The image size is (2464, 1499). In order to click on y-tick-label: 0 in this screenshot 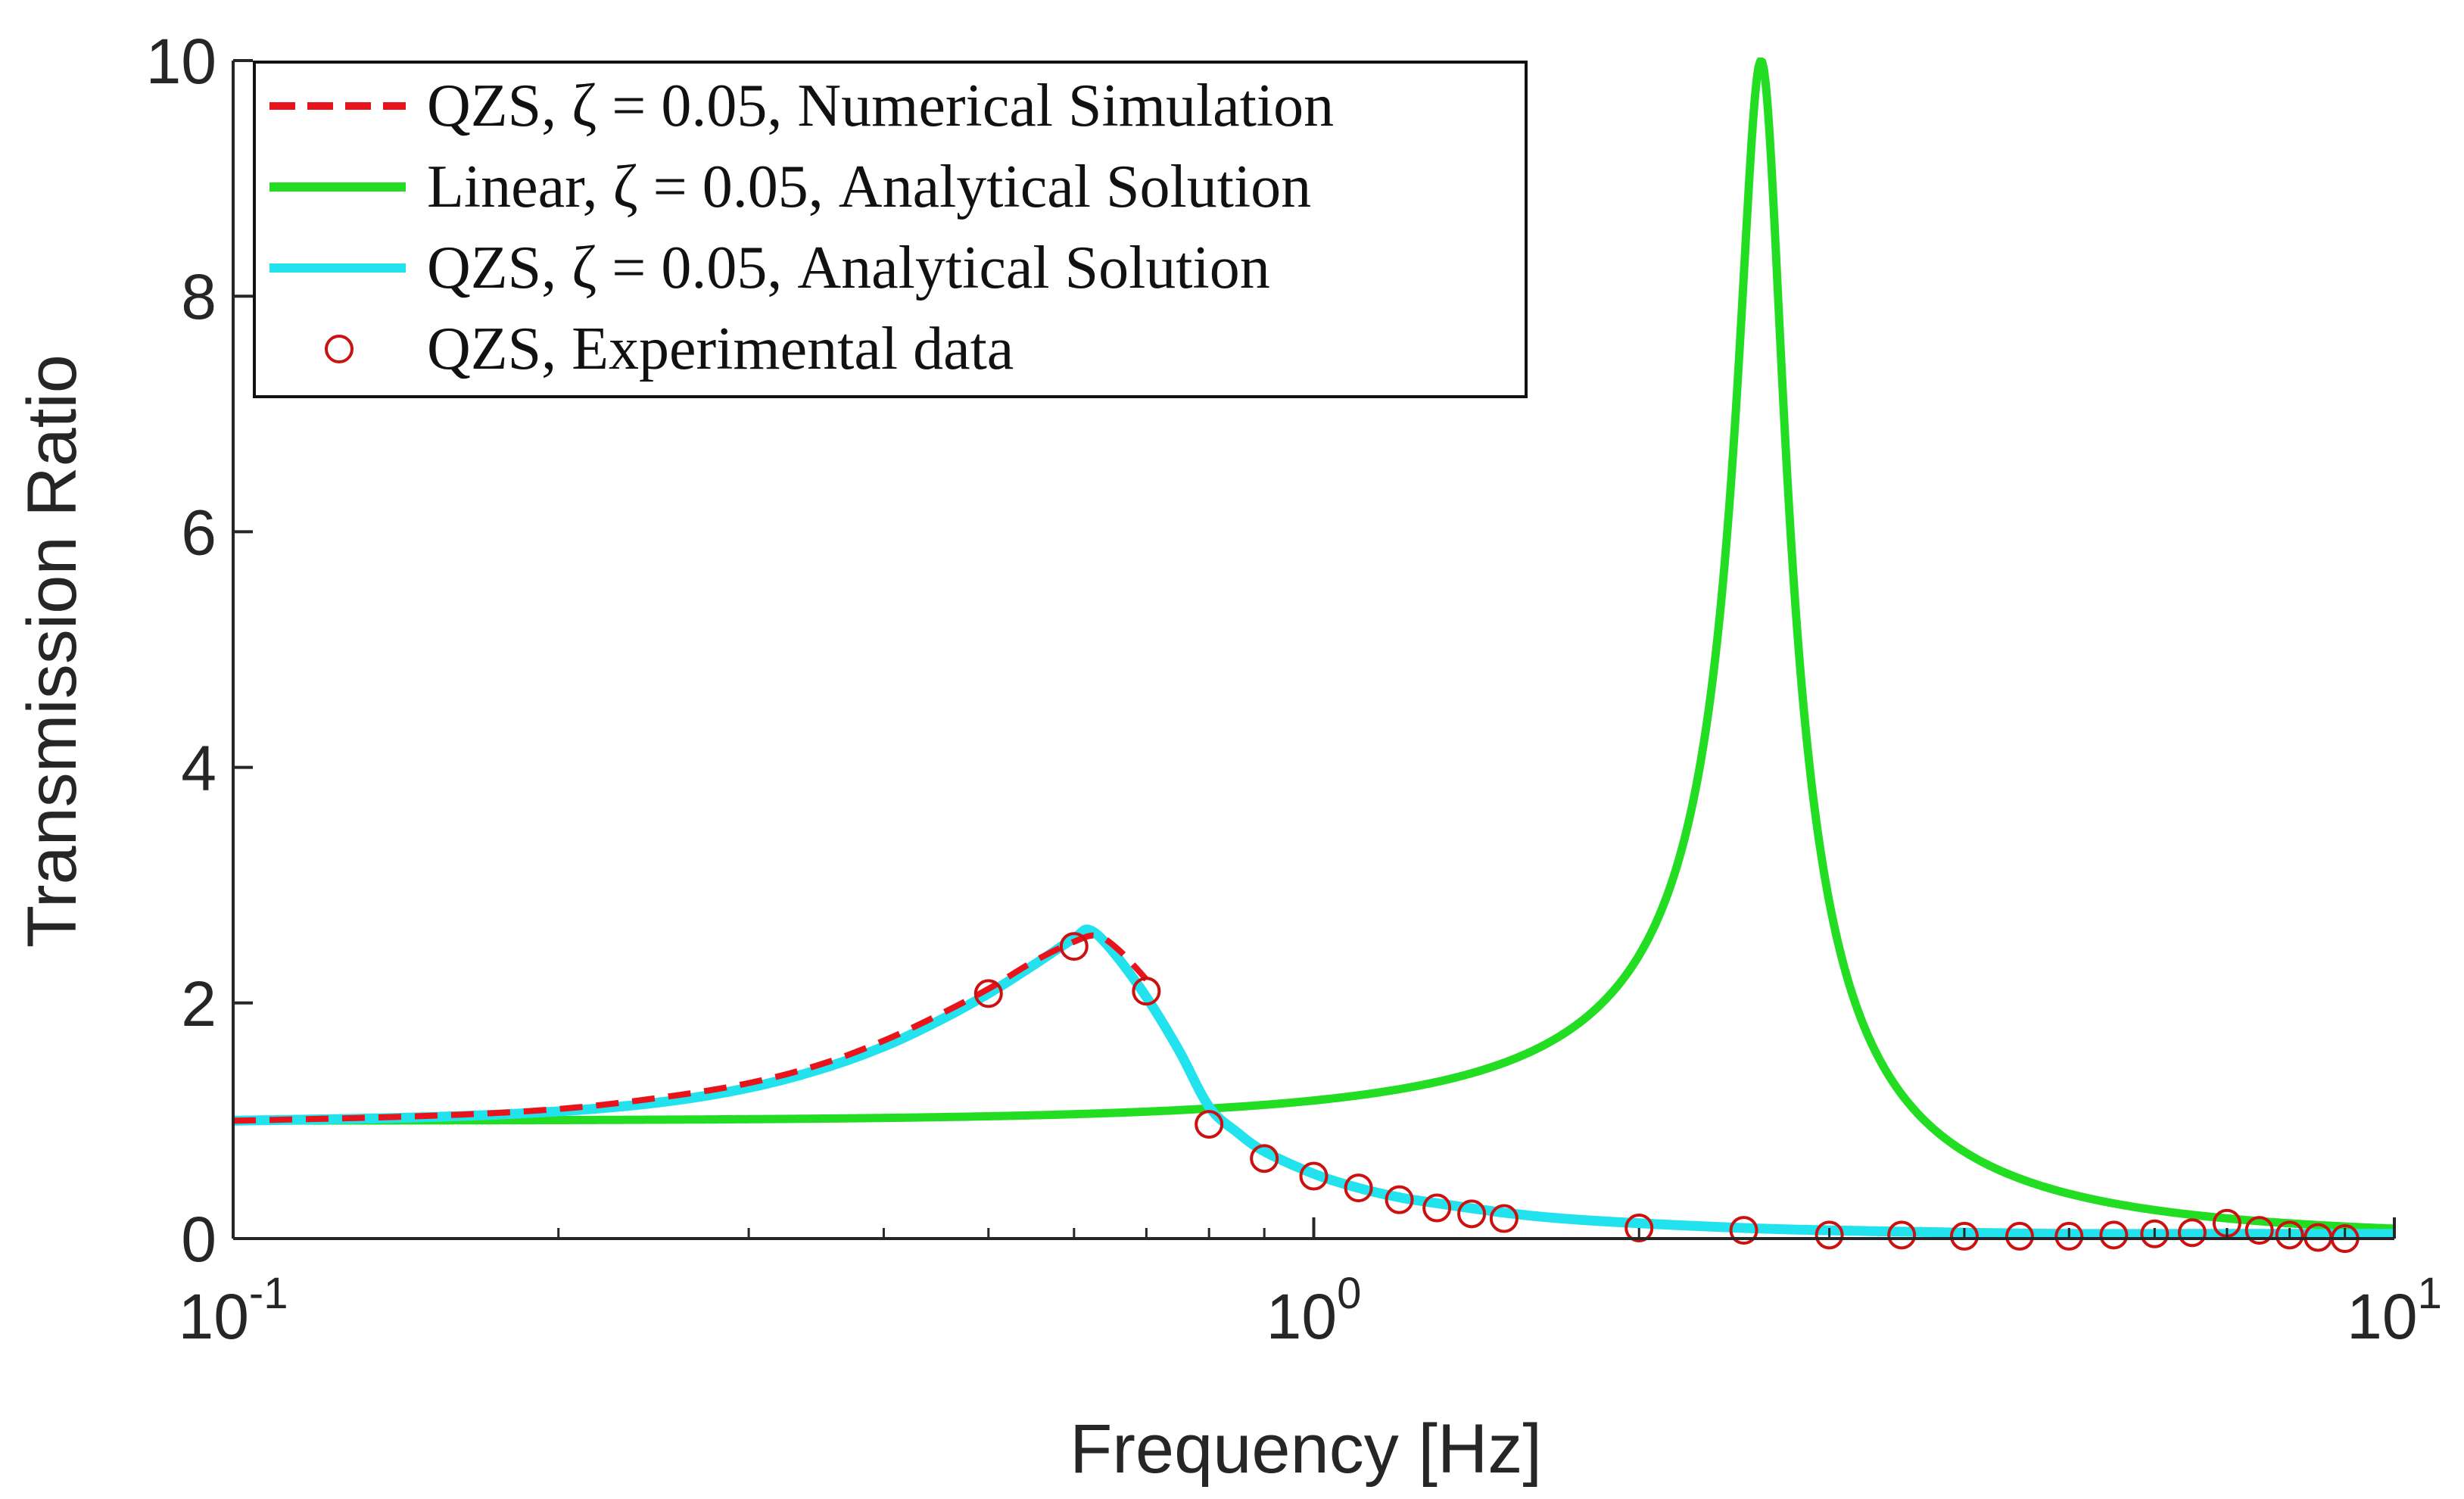, I will do `click(198, 1239)`.